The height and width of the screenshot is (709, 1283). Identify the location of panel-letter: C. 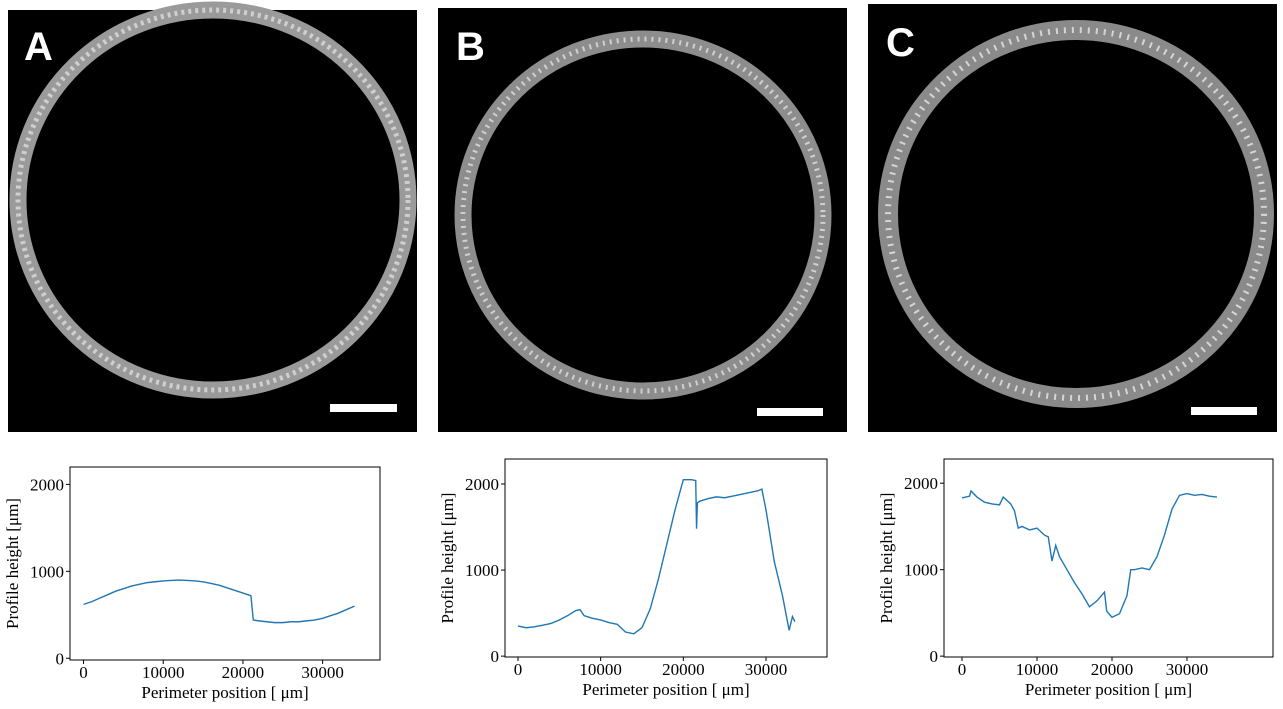
(900, 43).